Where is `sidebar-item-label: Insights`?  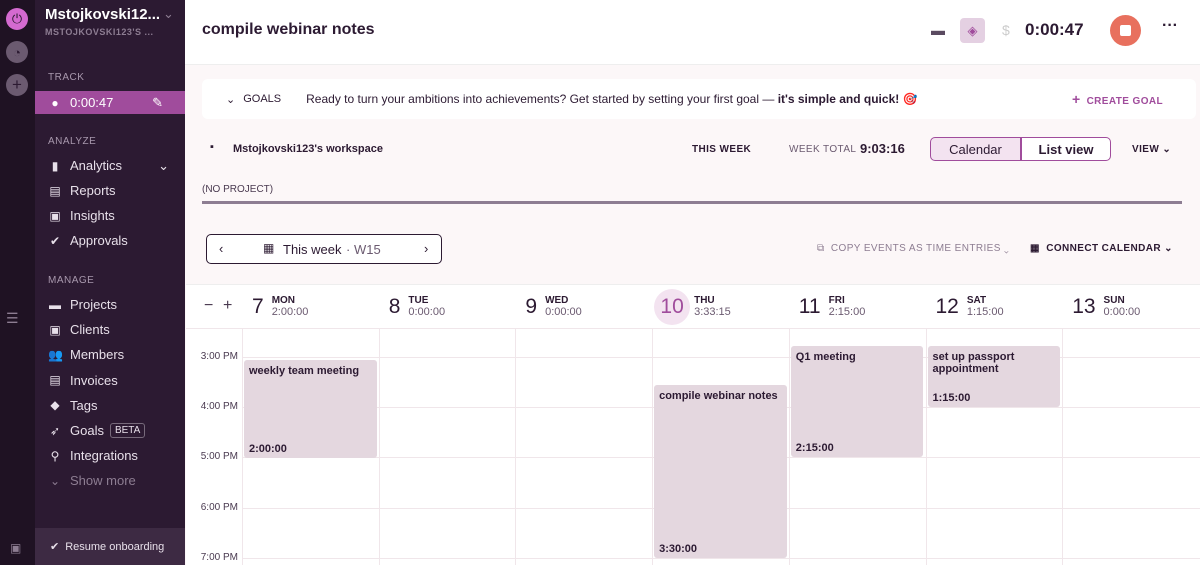 sidebar-item-label: Insights is located at coordinates (92, 215).